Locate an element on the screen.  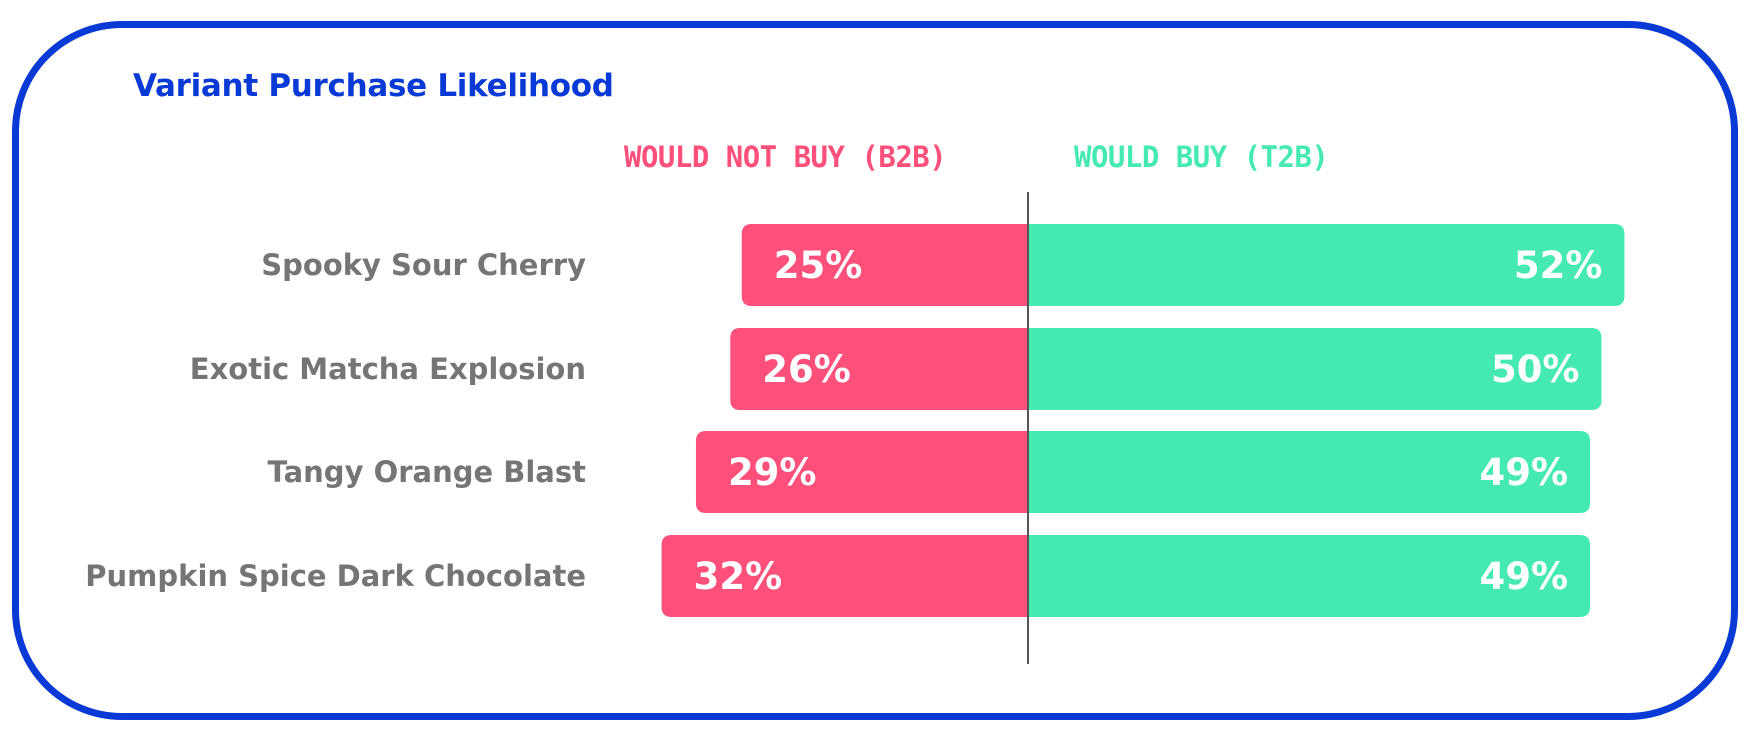
value-label-would-not-buy-exotic-matcha-explosion: 26% is located at coordinates (806, 369).